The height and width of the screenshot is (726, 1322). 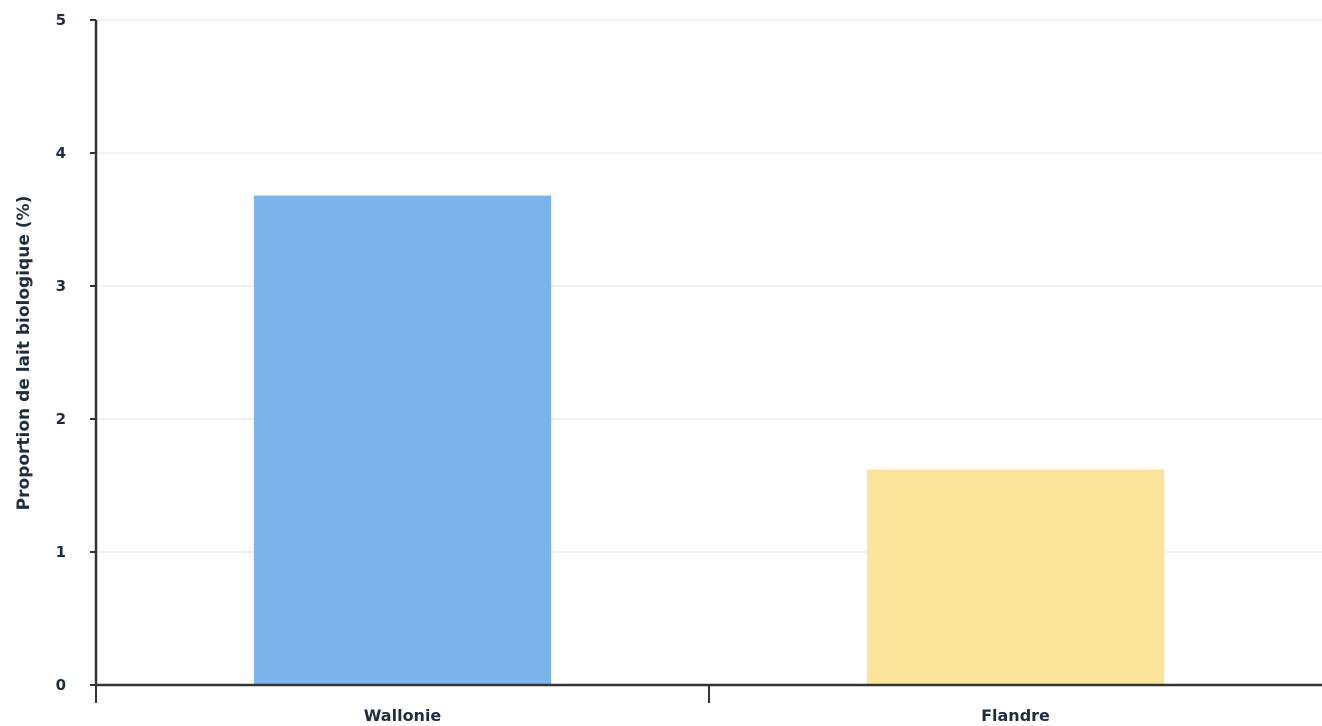 What do you see at coordinates (1015, 577) in the screenshot?
I see `bar-flandre` at bounding box center [1015, 577].